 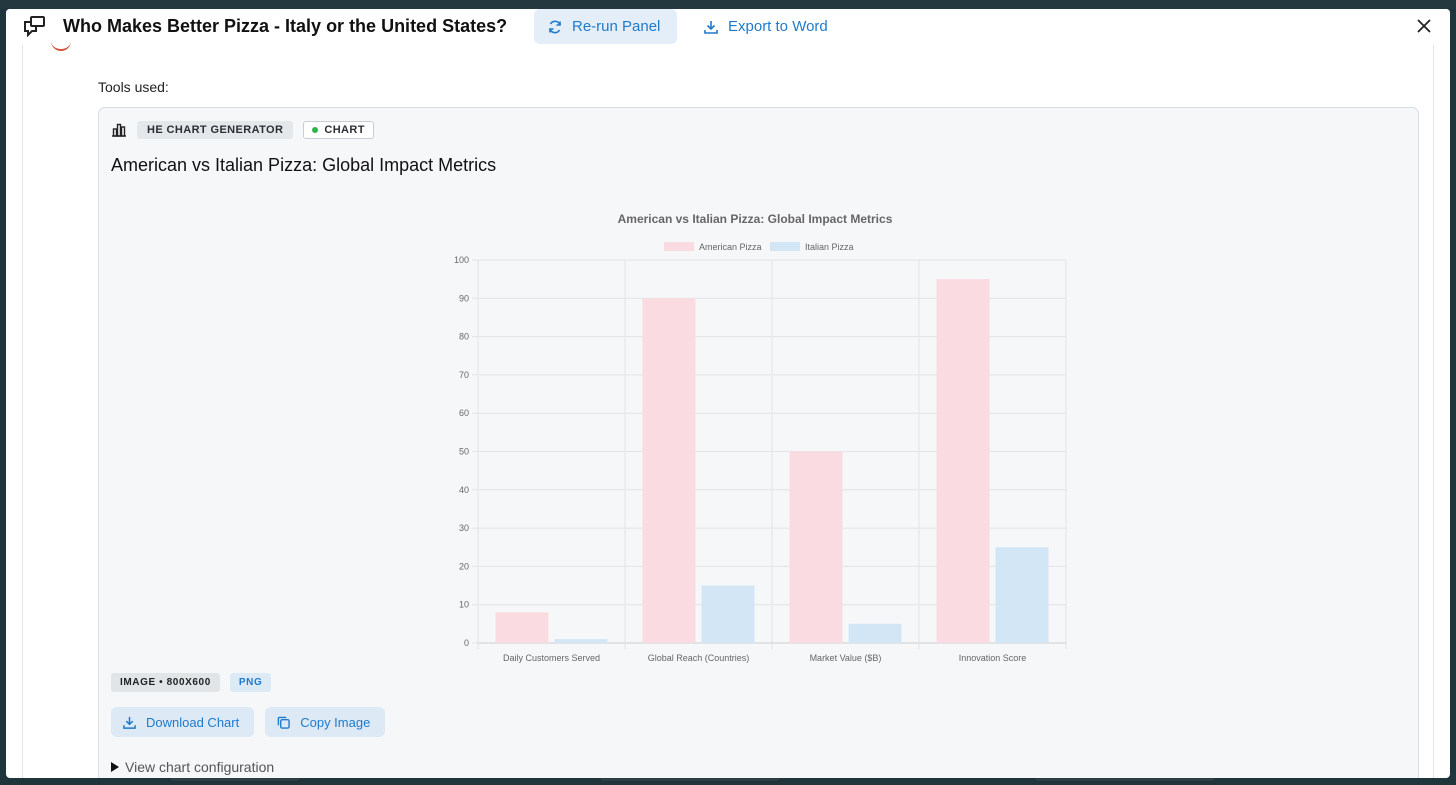 I want to click on copy-image-label: Copy Image, so click(x=335, y=722).